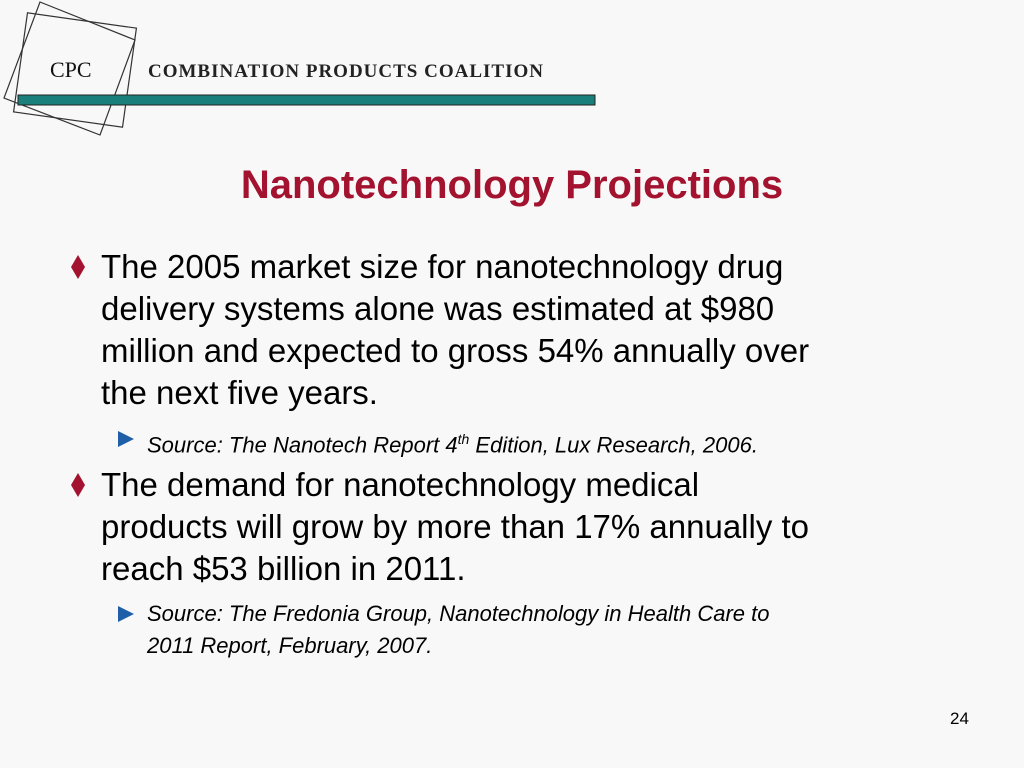  Describe the element at coordinates (346, 71) in the screenshot. I see `organization-name: COMBINATION PRODUCTS COALITION` at that location.